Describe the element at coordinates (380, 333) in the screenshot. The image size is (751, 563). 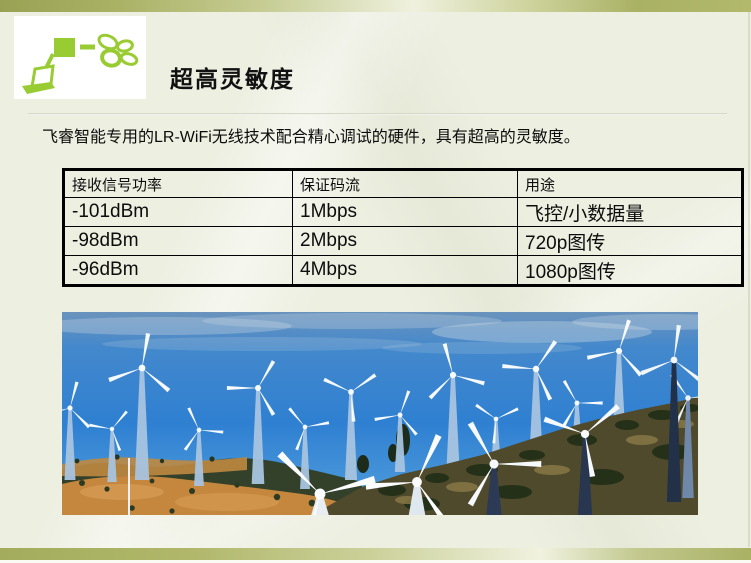
I see `clouds` at that location.